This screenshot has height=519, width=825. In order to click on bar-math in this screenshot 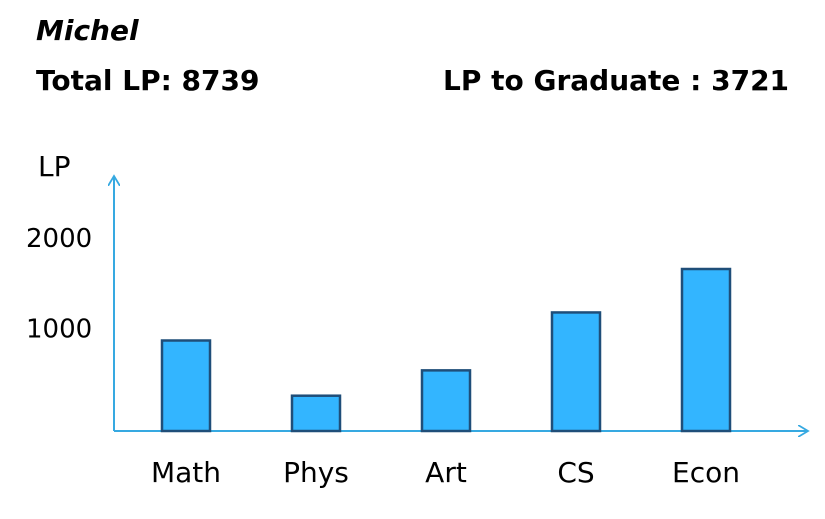, I will do `click(186, 386)`.